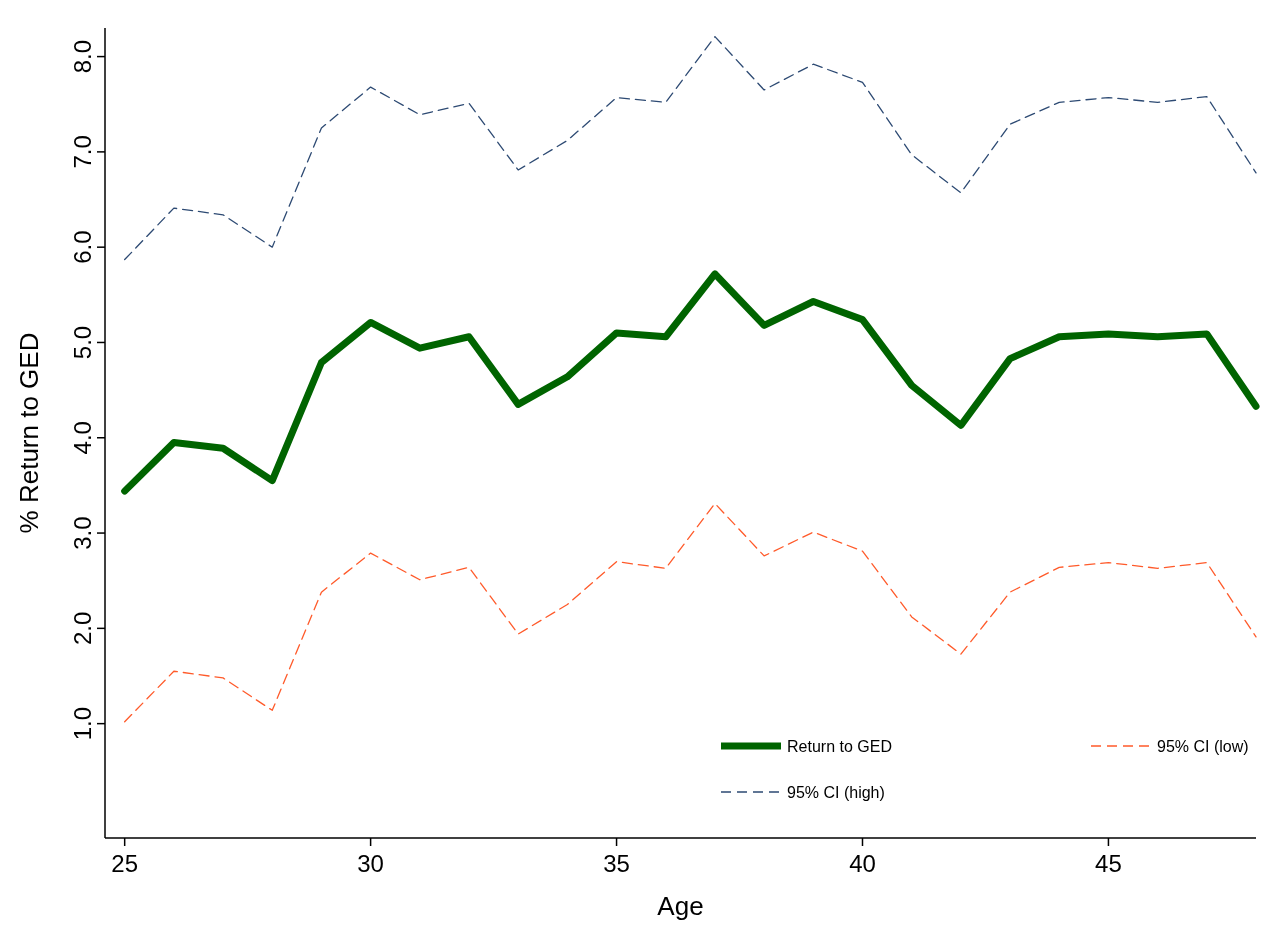  Describe the element at coordinates (82, 438) in the screenshot. I see `y-tick-label: 4.0` at that location.